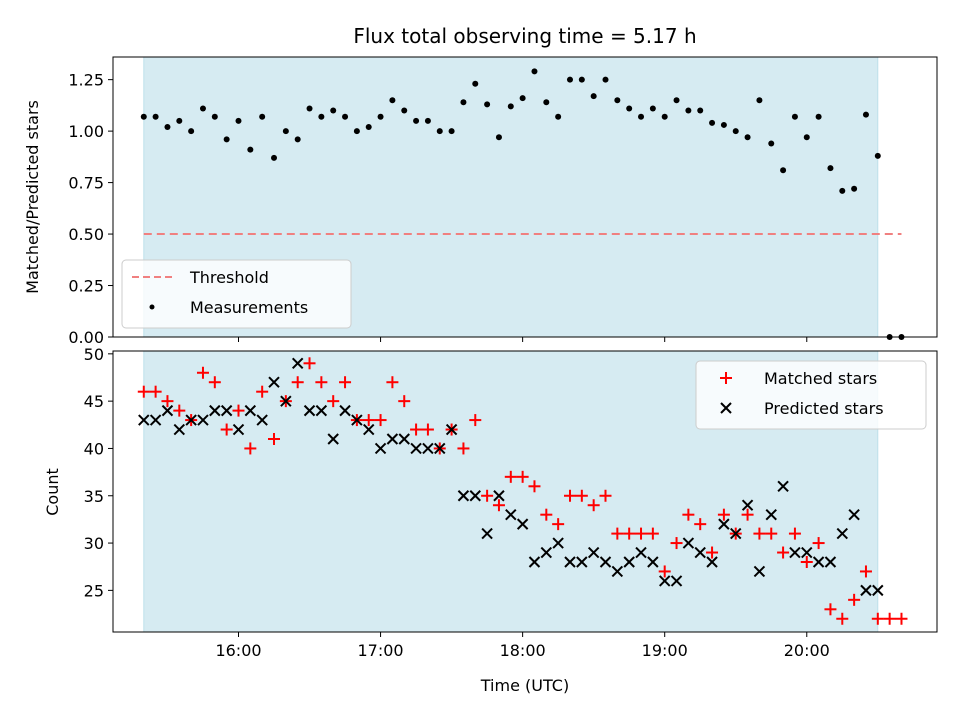 The width and height of the screenshot is (960, 720). Describe the element at coordinates (86, 131) in the screenshot. I see `top-y-tick-label: 1.00` at that location.